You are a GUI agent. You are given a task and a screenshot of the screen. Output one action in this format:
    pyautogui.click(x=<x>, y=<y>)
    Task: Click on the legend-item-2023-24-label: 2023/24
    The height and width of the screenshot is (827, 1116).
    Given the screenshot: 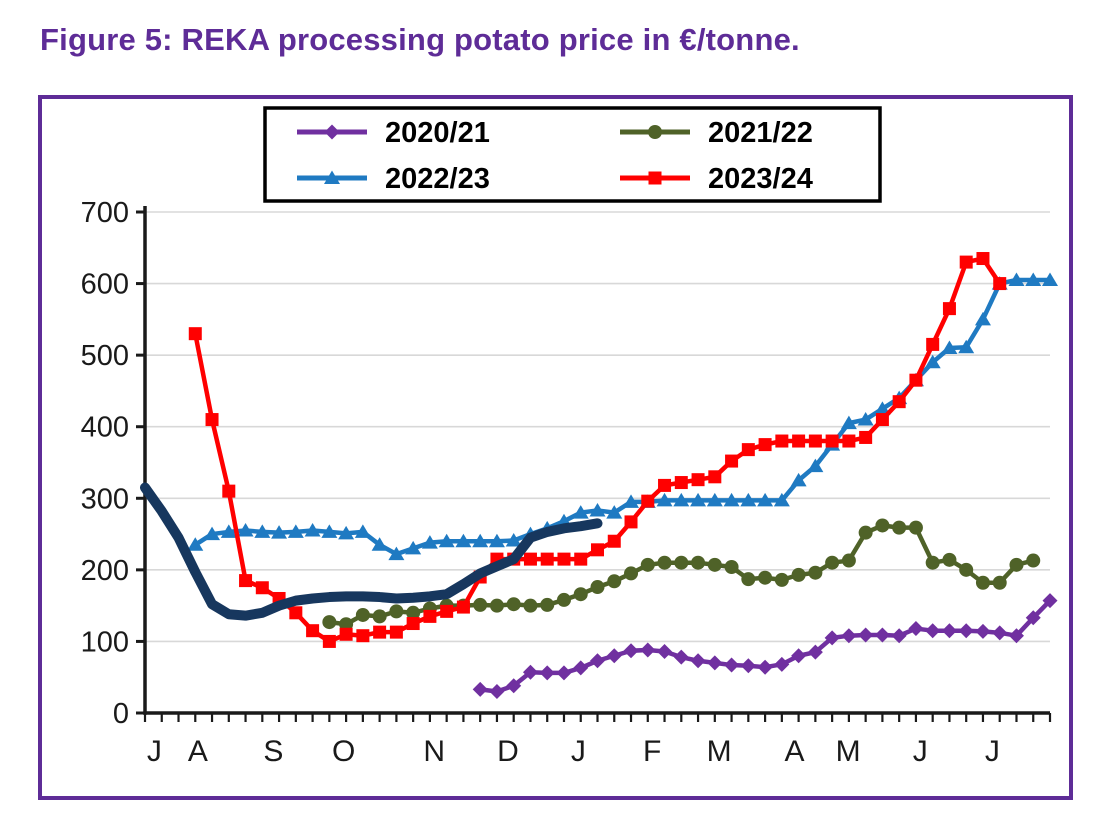 What is the action you would take?
    pyautogui.click(x=760, y=179)
    